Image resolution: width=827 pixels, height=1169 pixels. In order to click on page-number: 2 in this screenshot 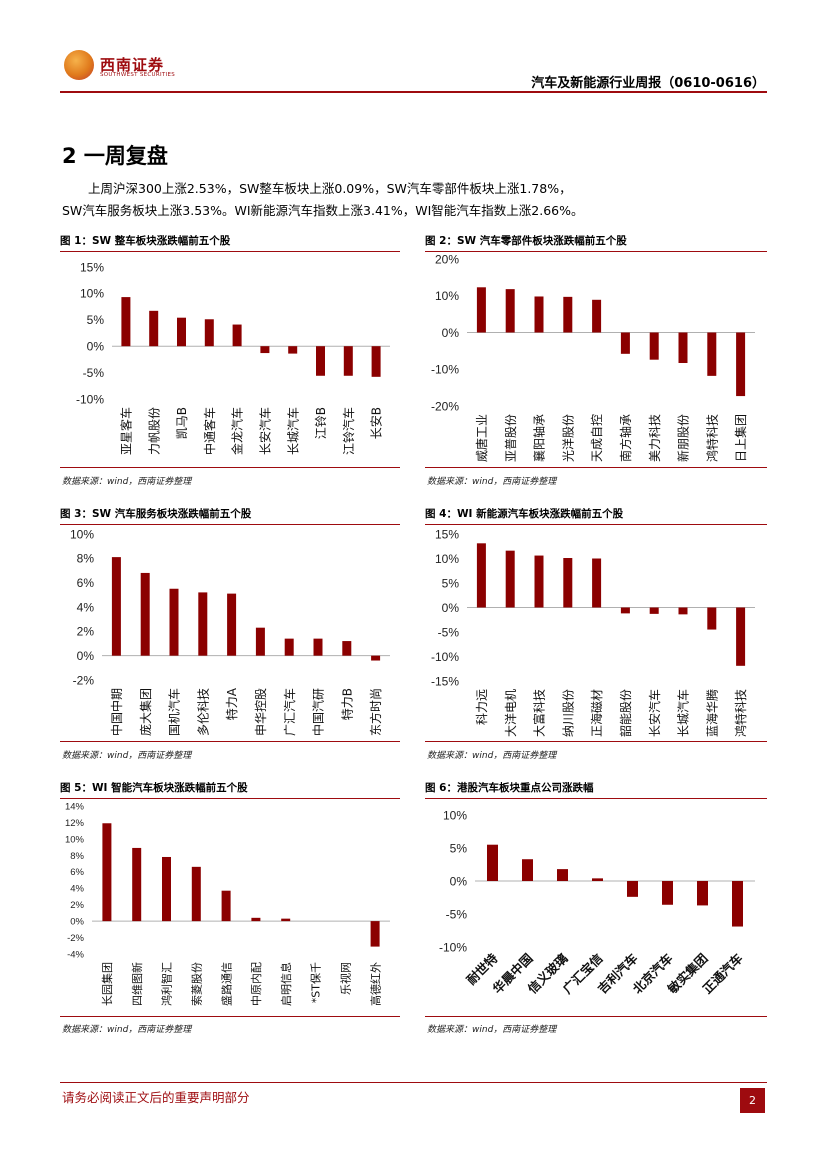, I will do `click(752, 1100)`.